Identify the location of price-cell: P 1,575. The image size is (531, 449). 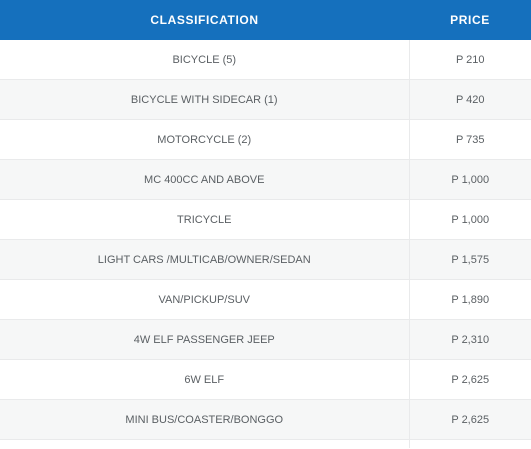
(469, 259).